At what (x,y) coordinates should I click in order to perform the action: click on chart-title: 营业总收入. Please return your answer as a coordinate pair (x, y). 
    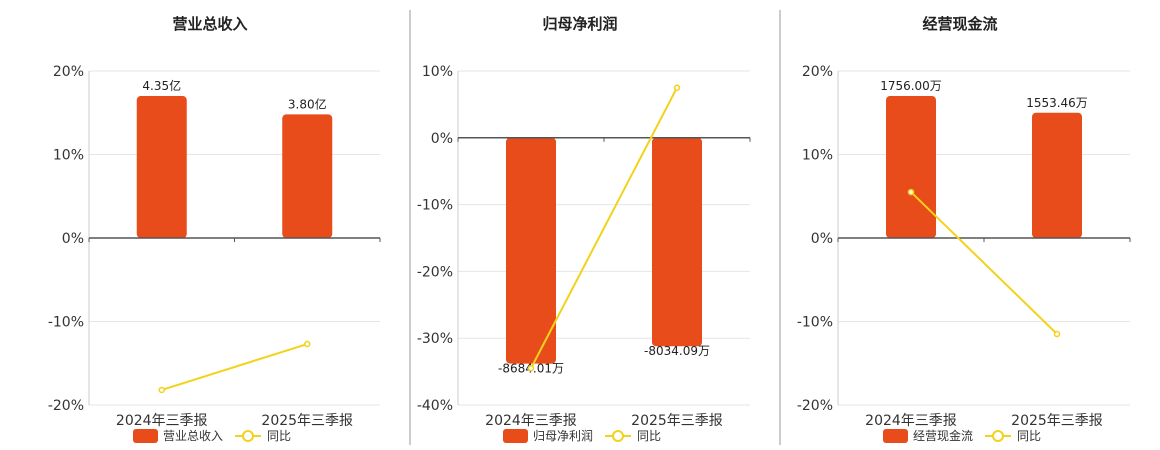
    Looking at the image, I should click on (209, 24).